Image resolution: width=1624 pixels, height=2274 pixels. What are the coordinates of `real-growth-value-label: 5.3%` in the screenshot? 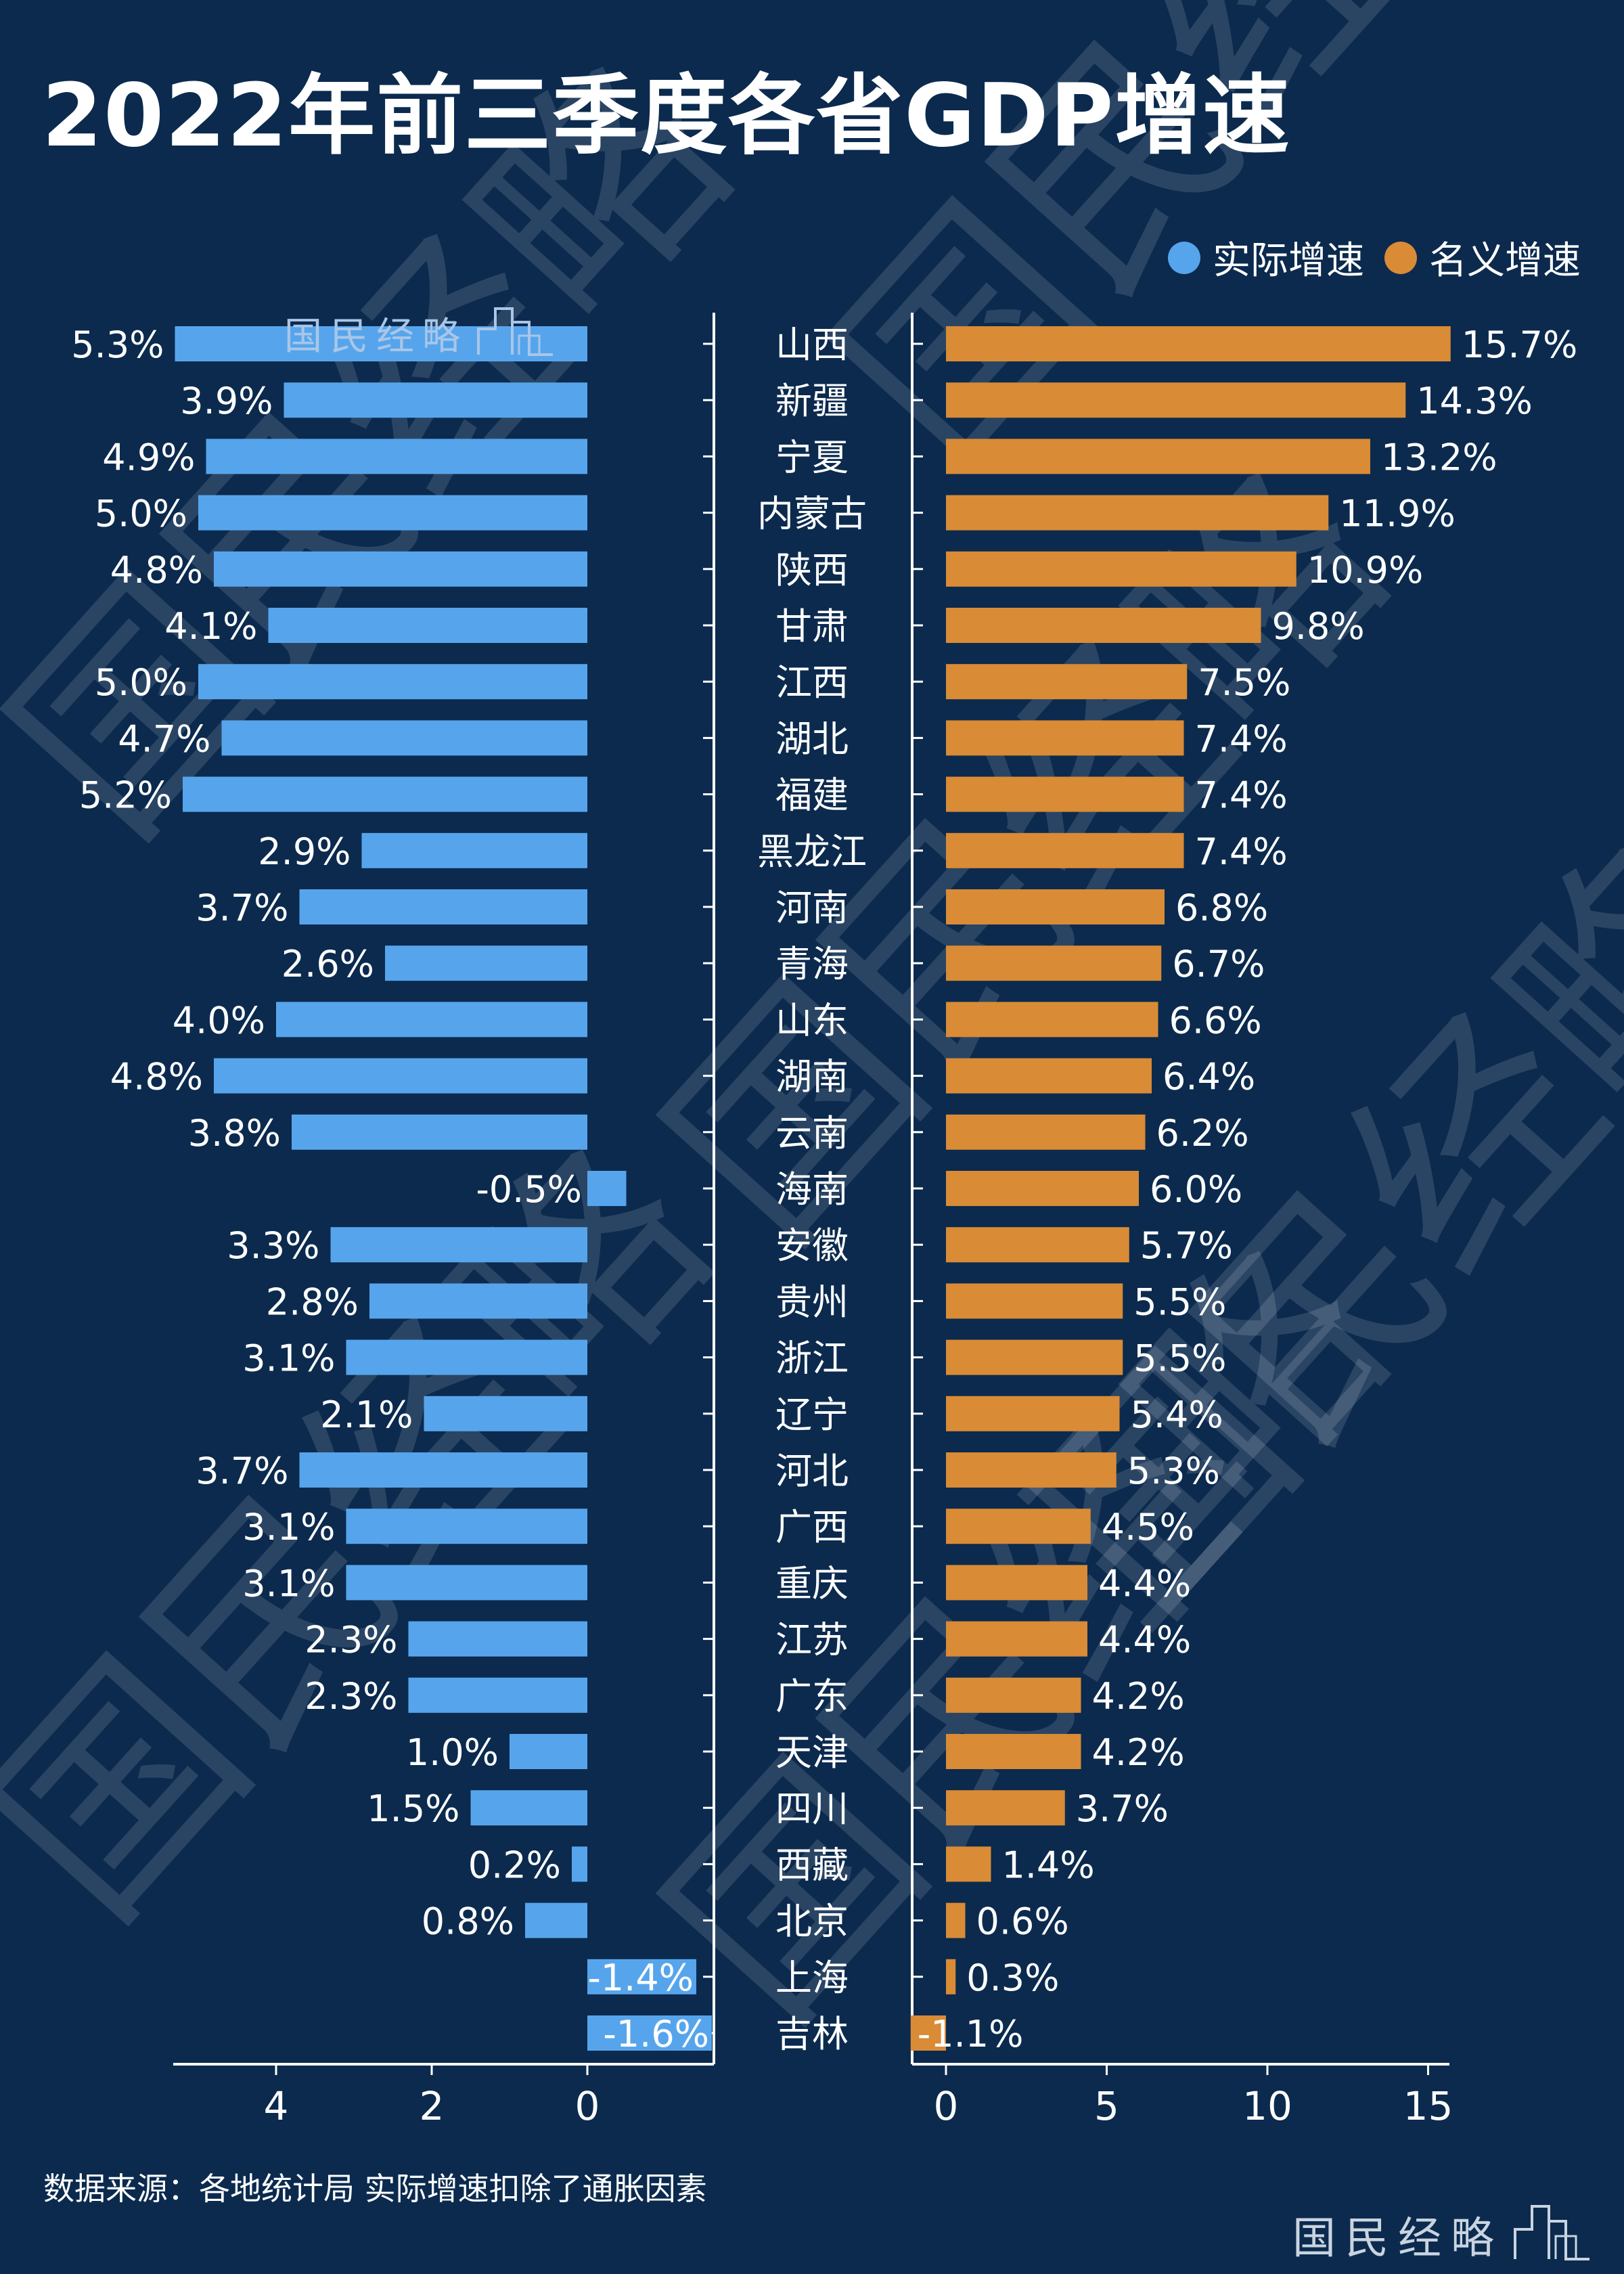 It's located at (117, 345).